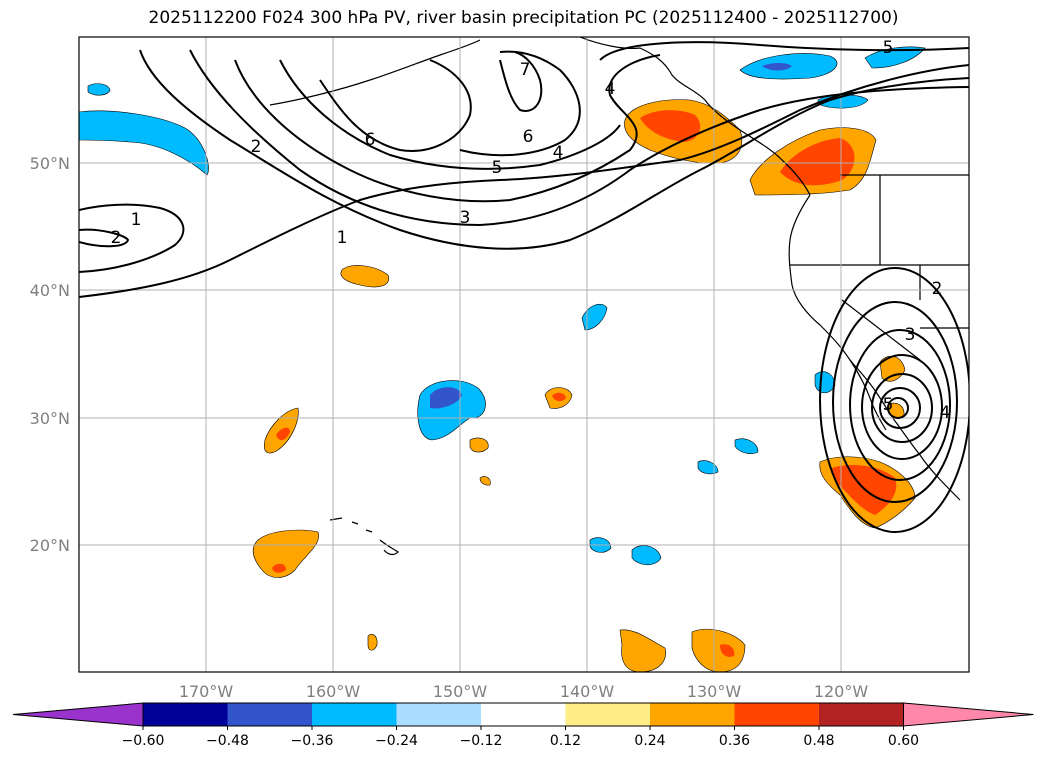  I want to click on precip-neg-aleutian, so click(144, 143).